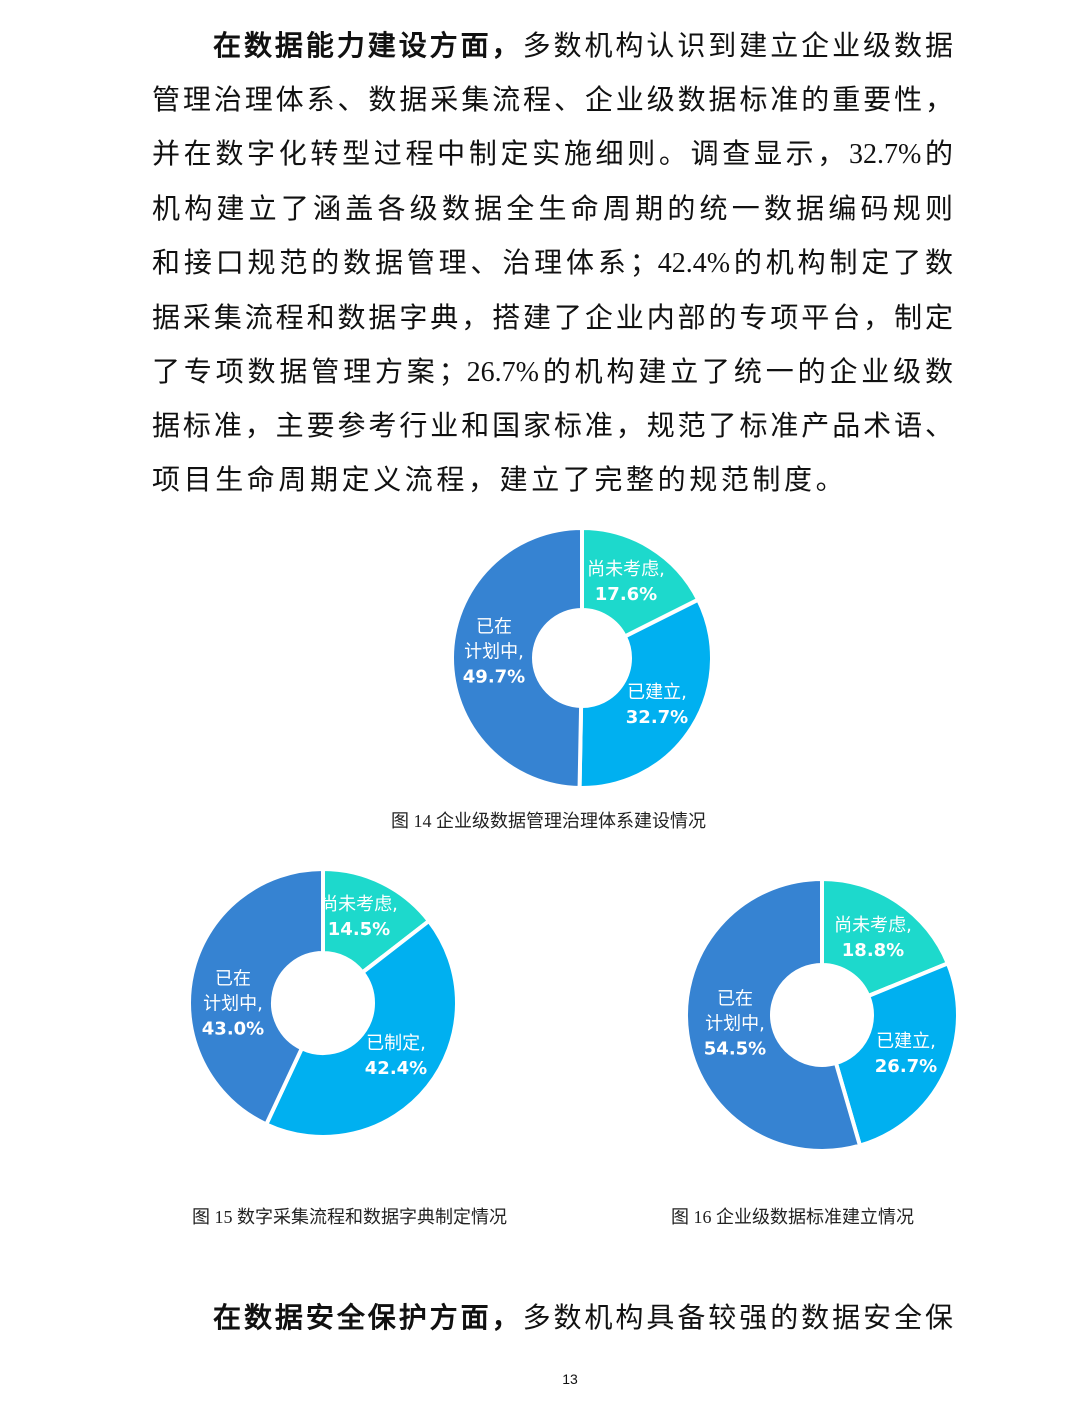 This screenshot has width=1080, height=1407. I want to click on slice-label-not-considered: 尚未考虑, 18.8%, so click(873, 938).